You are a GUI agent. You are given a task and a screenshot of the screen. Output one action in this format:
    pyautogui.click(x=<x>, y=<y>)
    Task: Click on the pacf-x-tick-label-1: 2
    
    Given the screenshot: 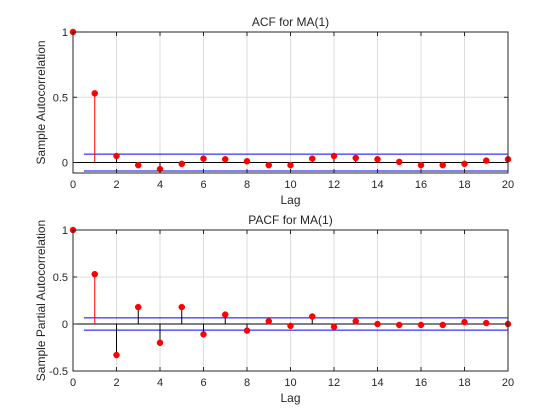 What is the action you would take?
    pyautogui.click(x=116, y=383)
    